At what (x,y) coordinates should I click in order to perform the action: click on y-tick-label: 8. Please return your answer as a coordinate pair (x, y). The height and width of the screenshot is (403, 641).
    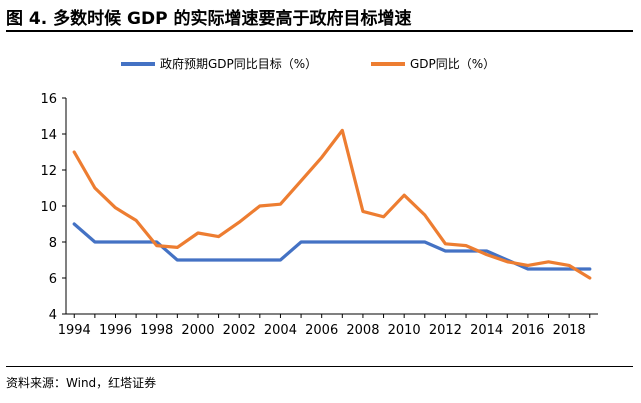
    Looking at the image, I should click on (53, 243).